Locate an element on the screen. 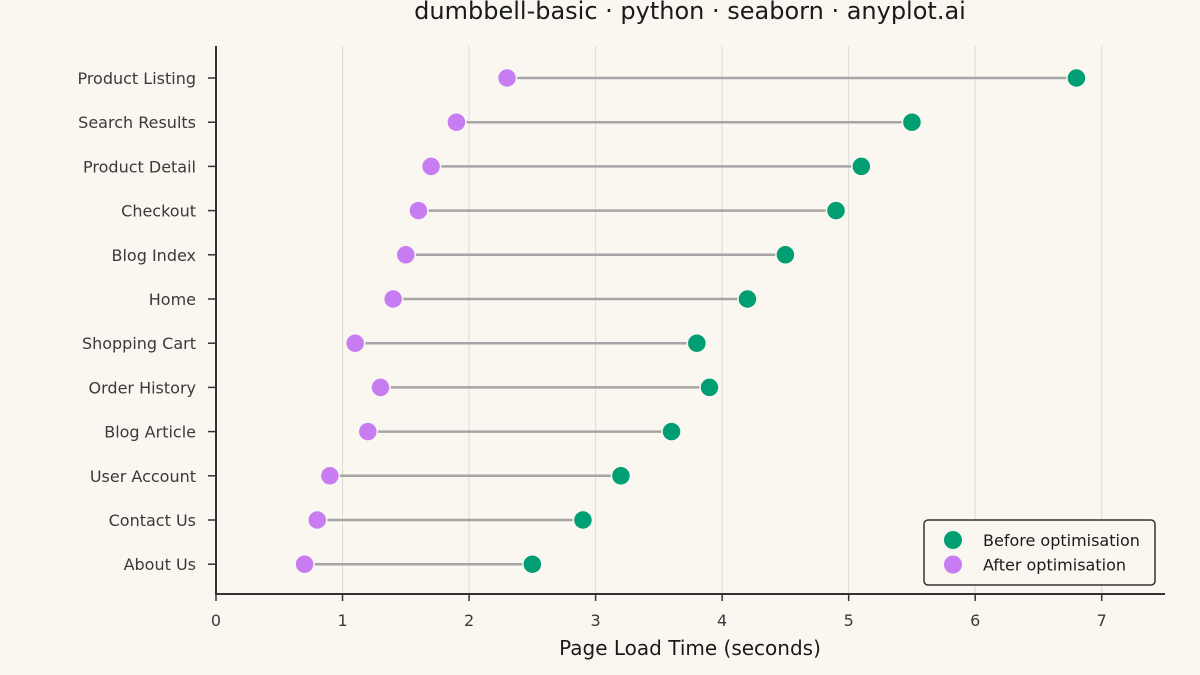 The image size is (1200, 675). legend-label: After optimisation is located at coordinates (1054, 565).